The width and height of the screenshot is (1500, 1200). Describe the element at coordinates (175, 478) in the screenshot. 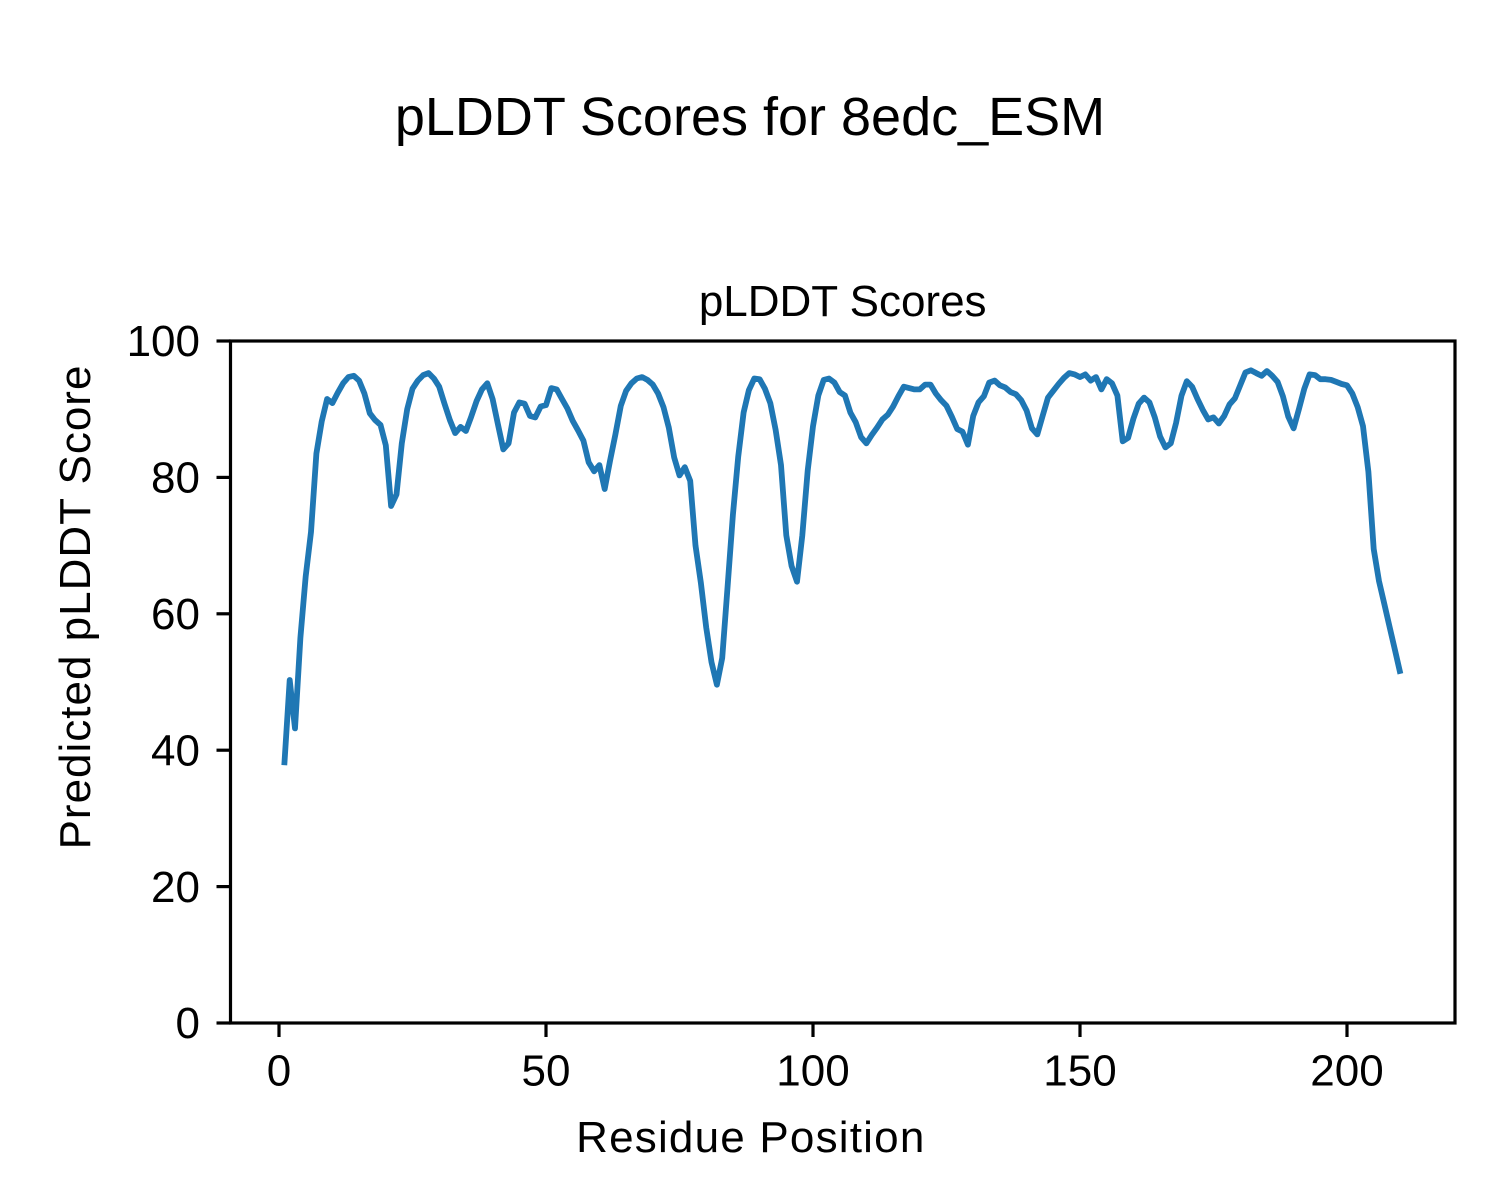

I see `svg-text: 80` at that location.